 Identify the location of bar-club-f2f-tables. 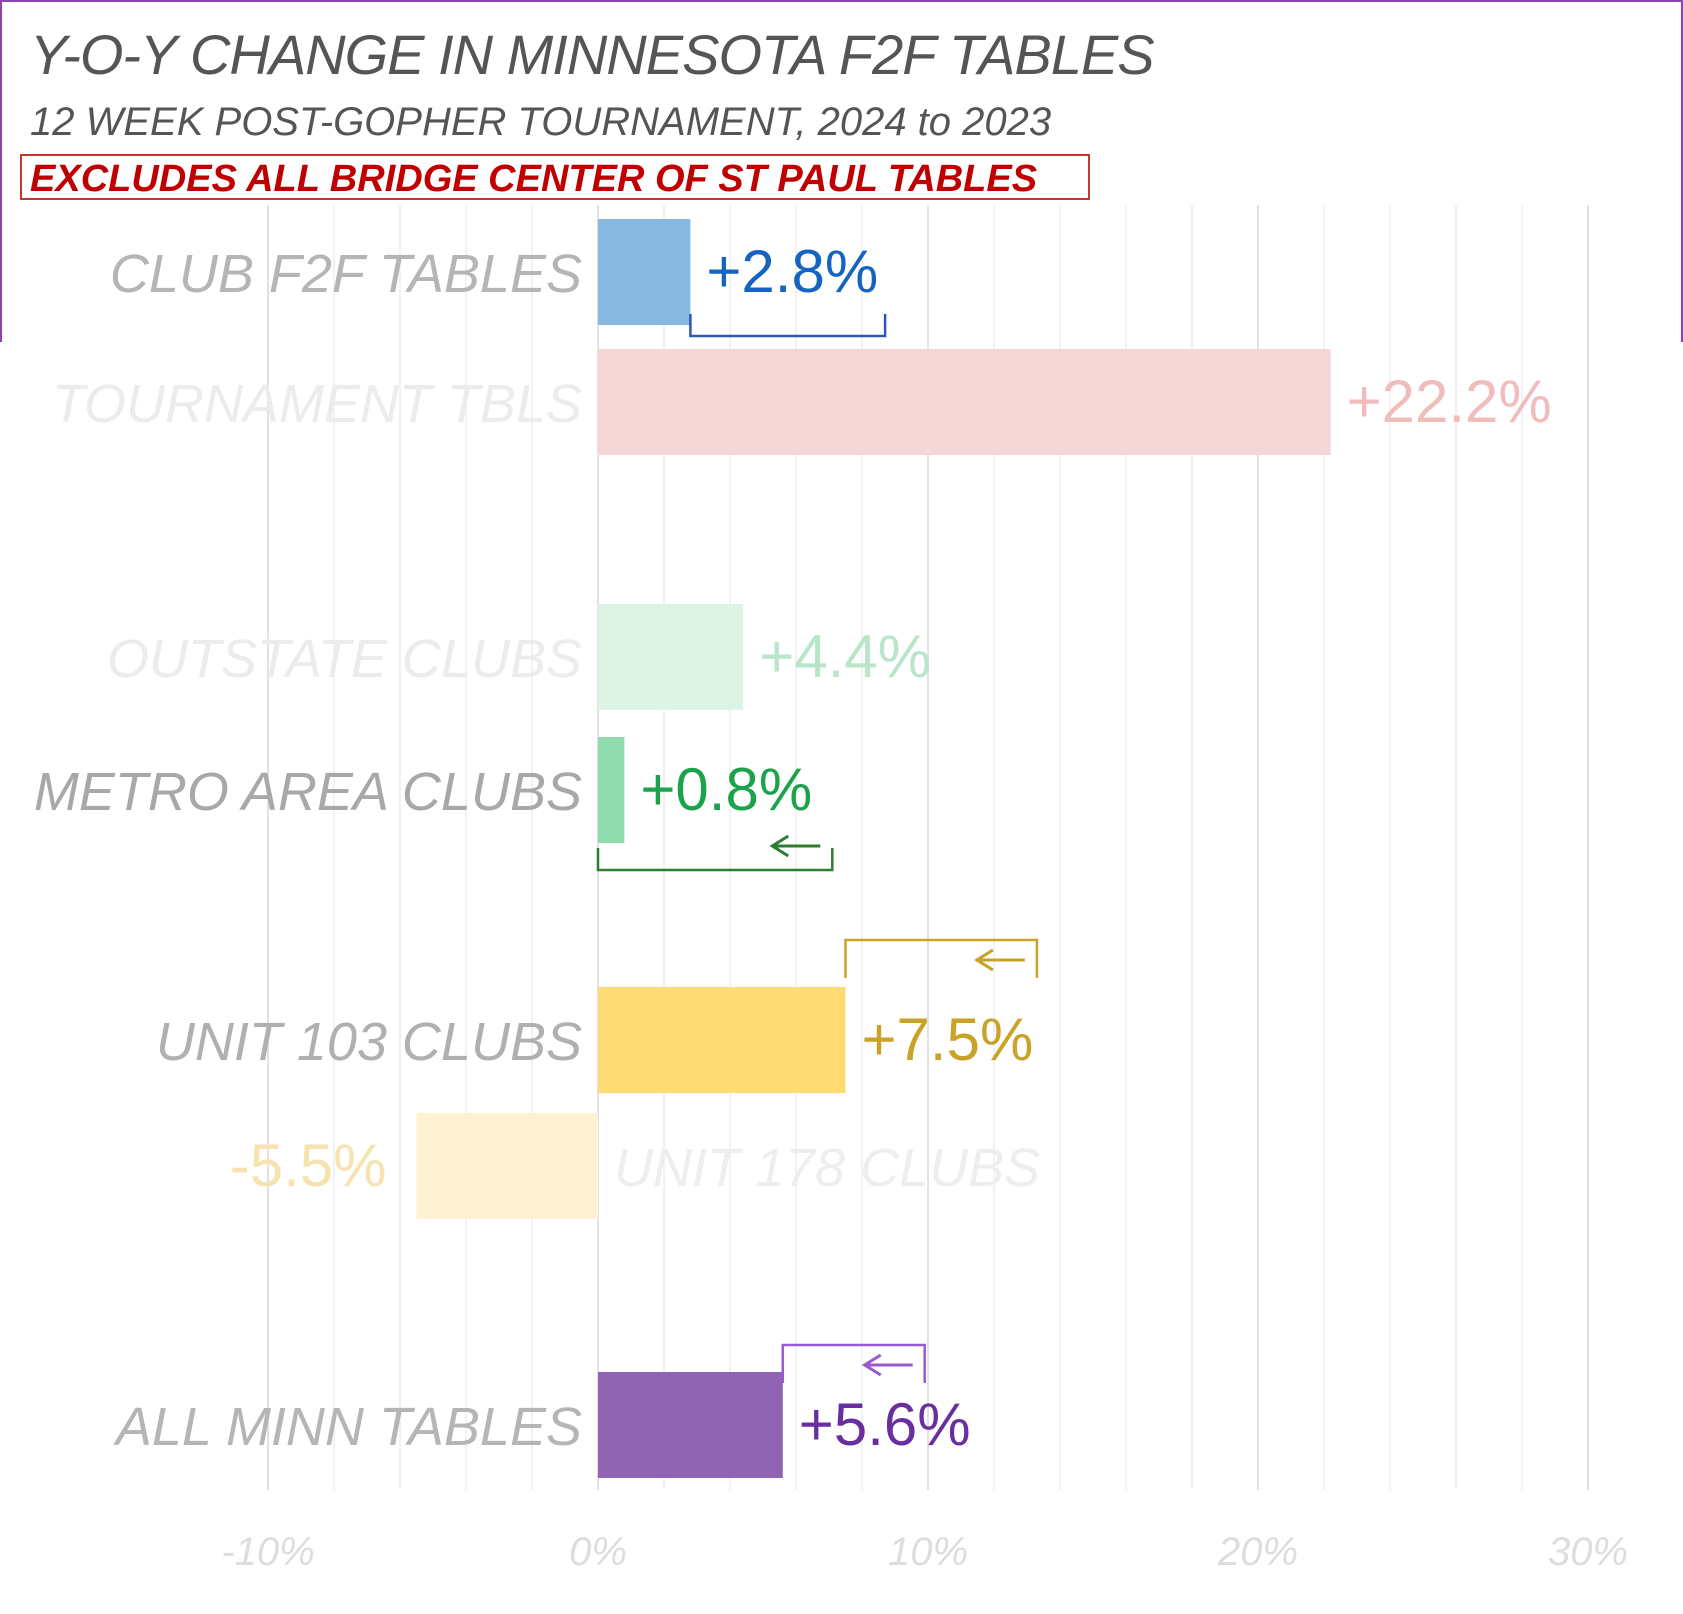
(644, 272).